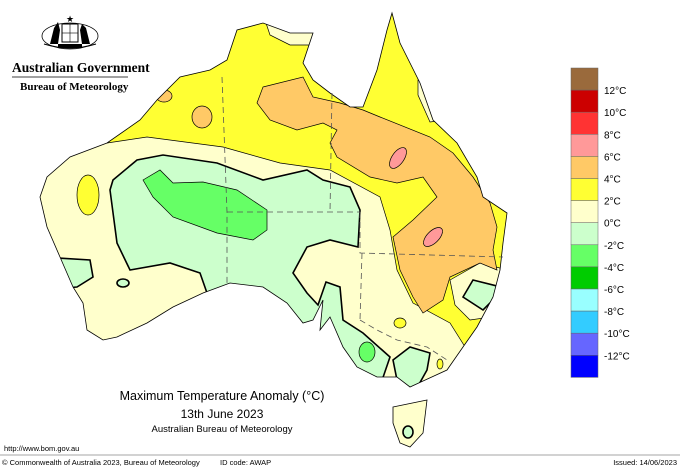  Describe the element at coordinates (614, 290) in the screenshot. I see `legend-label: -6°C` at that location.